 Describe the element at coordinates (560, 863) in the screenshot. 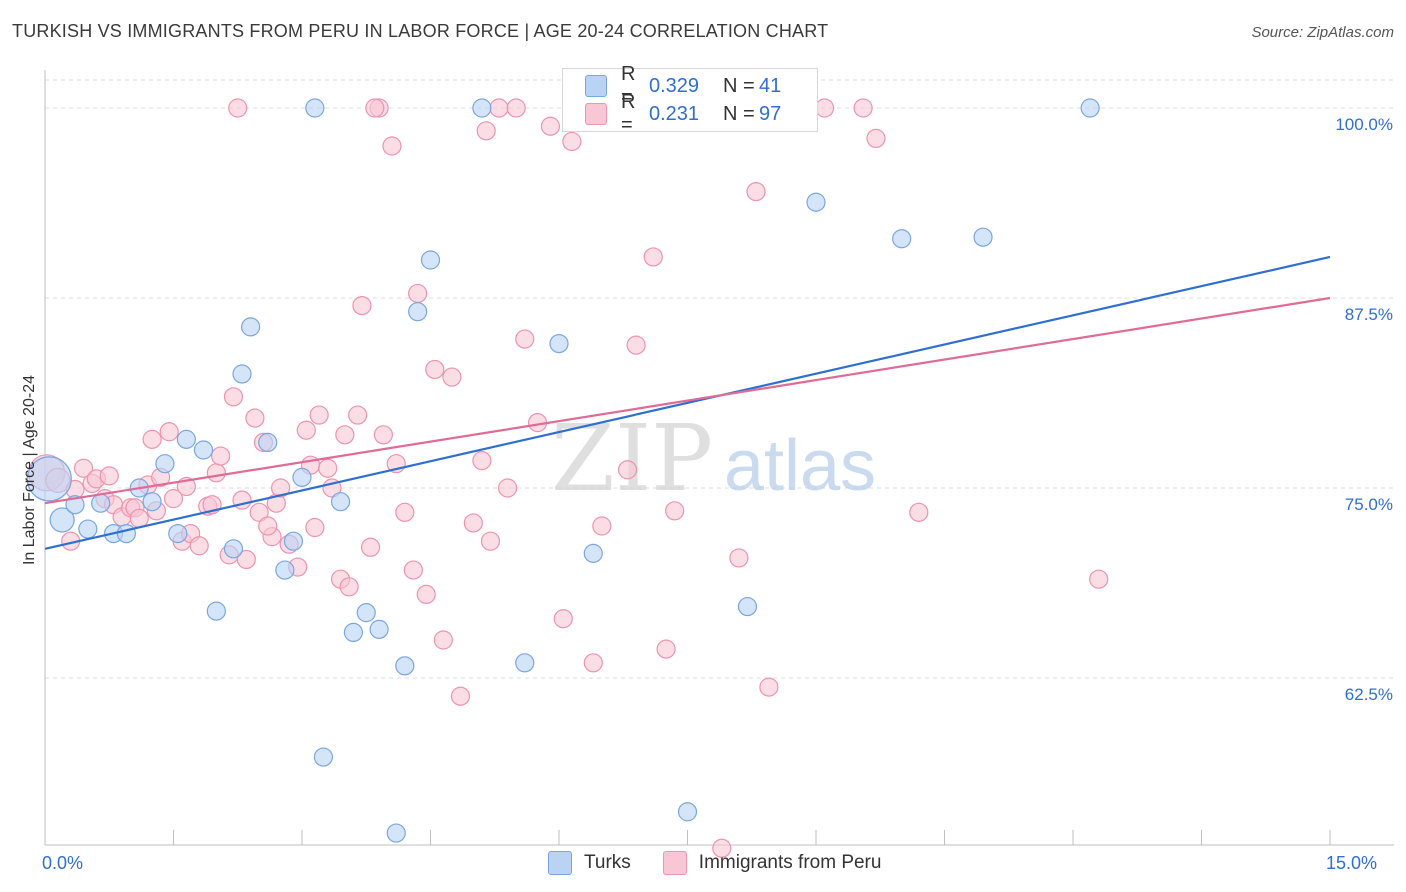

I see `turks-legend-swatch` at that location.